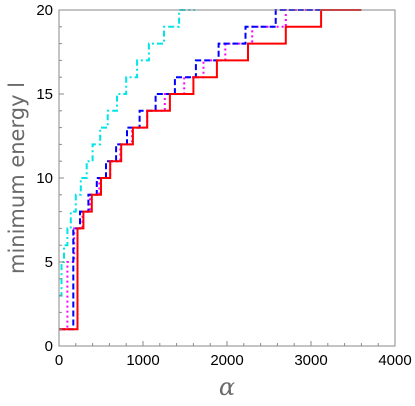 The width and height of the screenshot is (415, 406). Describe the element at coordinates (59, 360) in the screenshot. I see `x-tick-label: 0` at that location.